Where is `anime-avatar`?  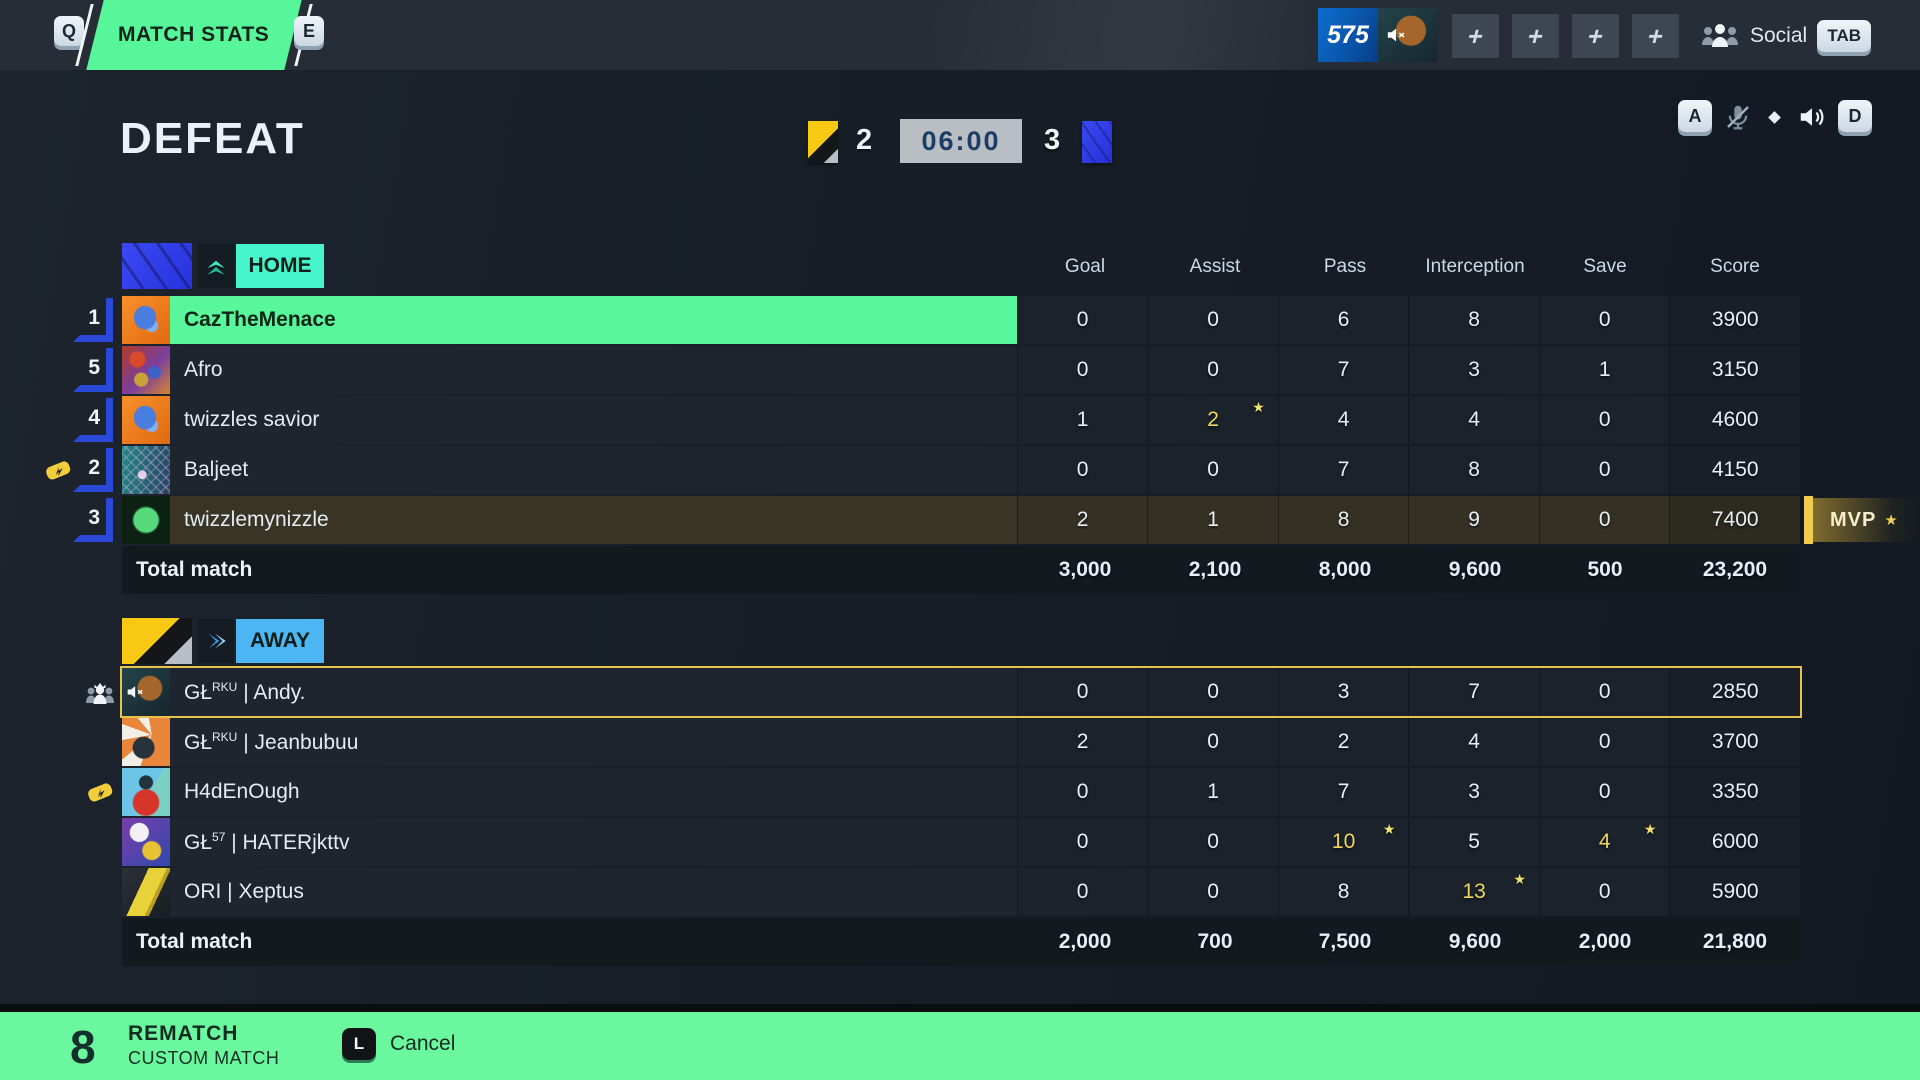
anime-avatar is located at coordinates (146, 742).